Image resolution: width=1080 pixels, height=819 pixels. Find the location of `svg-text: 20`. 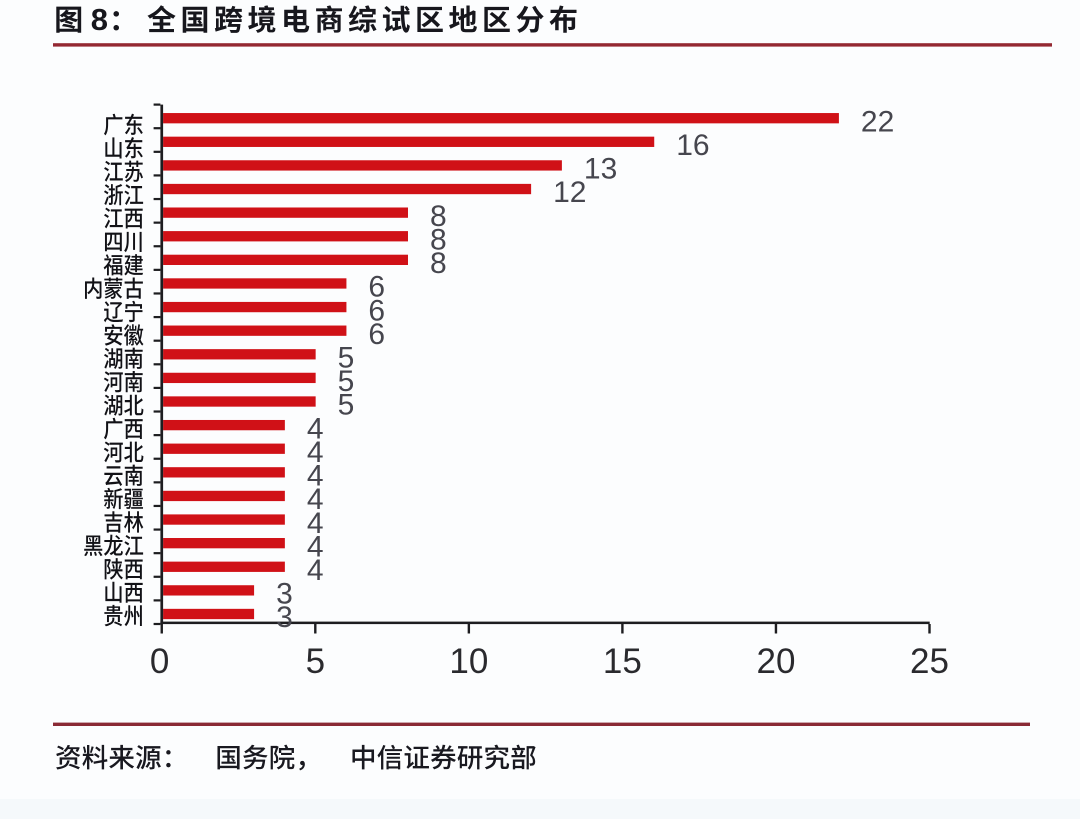

svg-text: 20 is located at coordinates (776, 661).